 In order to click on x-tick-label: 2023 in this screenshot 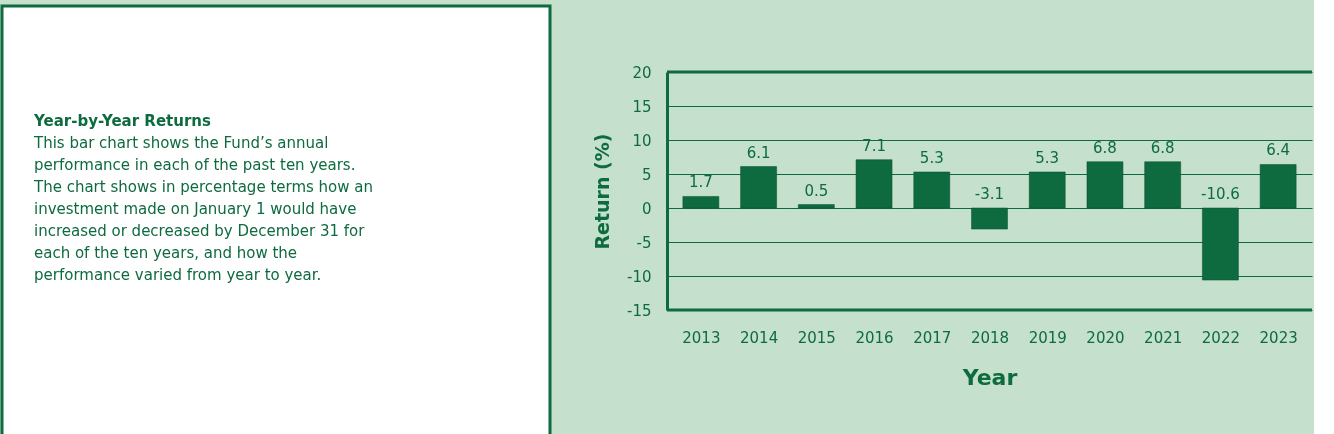, I will do `click(1278, 337)`.